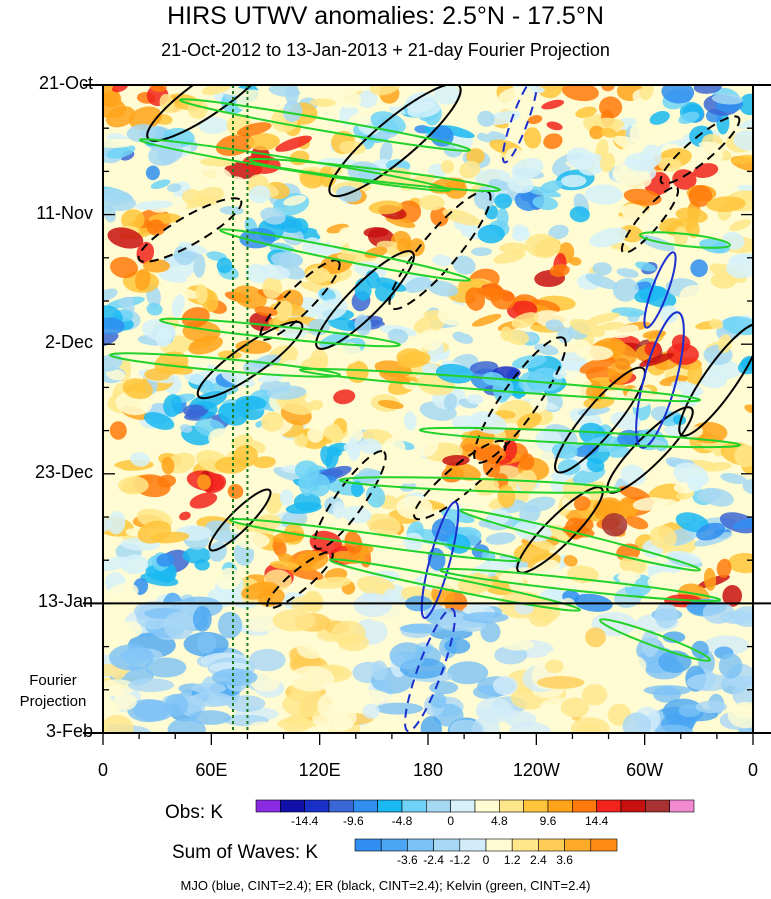 Image resolution: width=771 pixels, height=899 pixels. What do you see at coordinates (211, 770) in the screenshot?
I see `x-tick-label: 60E` at bounding box center [211, 770].